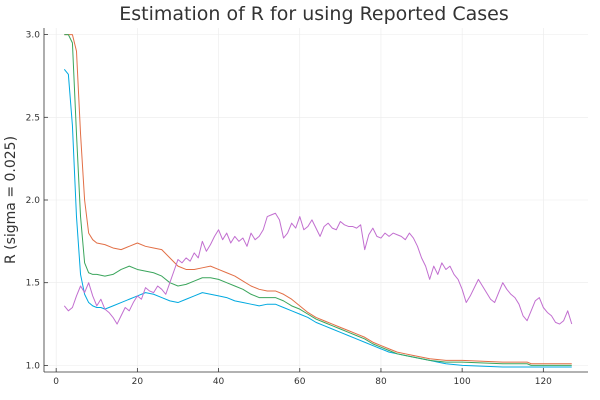 The height and width of the screenshot is (400, 600). Describe the element at coordinates (33, 36) in the screenshot. I see `y-tick-label: 3.0` at that location.